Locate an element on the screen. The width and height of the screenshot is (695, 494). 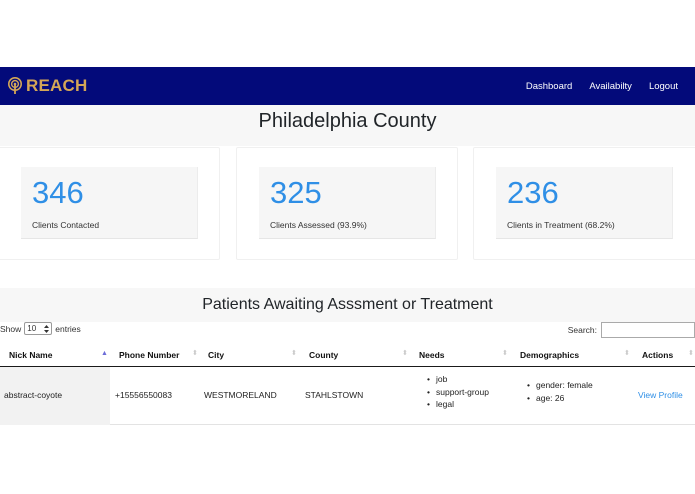
entries-length-control: Show 10 entries is located at coordinates (40, 328).